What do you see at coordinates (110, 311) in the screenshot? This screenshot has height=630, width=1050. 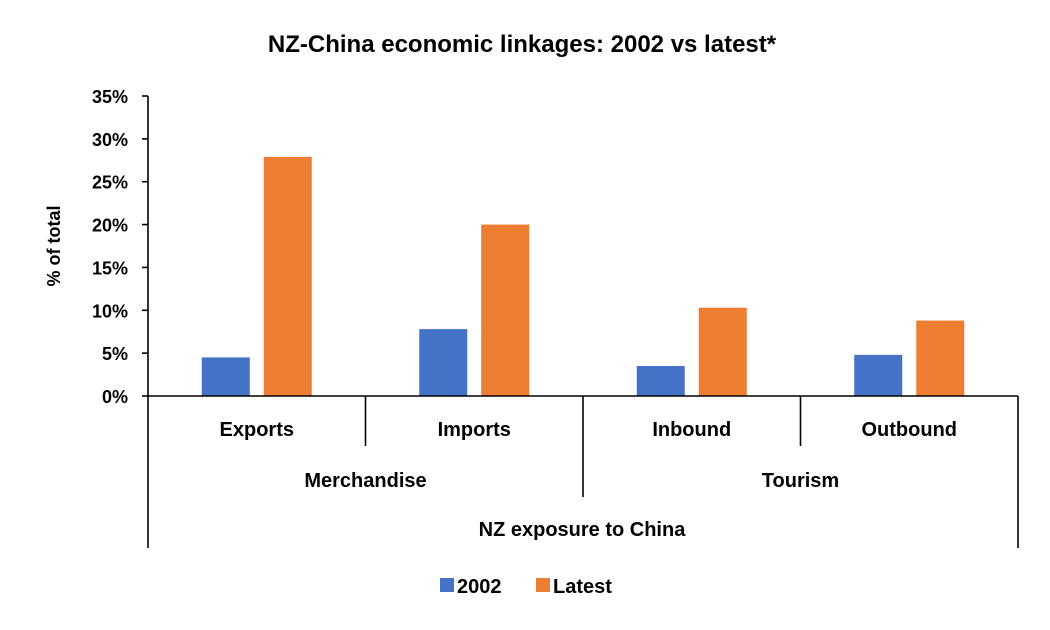 I see `y-tick-label: 10%` at bounding box center [110, 311].